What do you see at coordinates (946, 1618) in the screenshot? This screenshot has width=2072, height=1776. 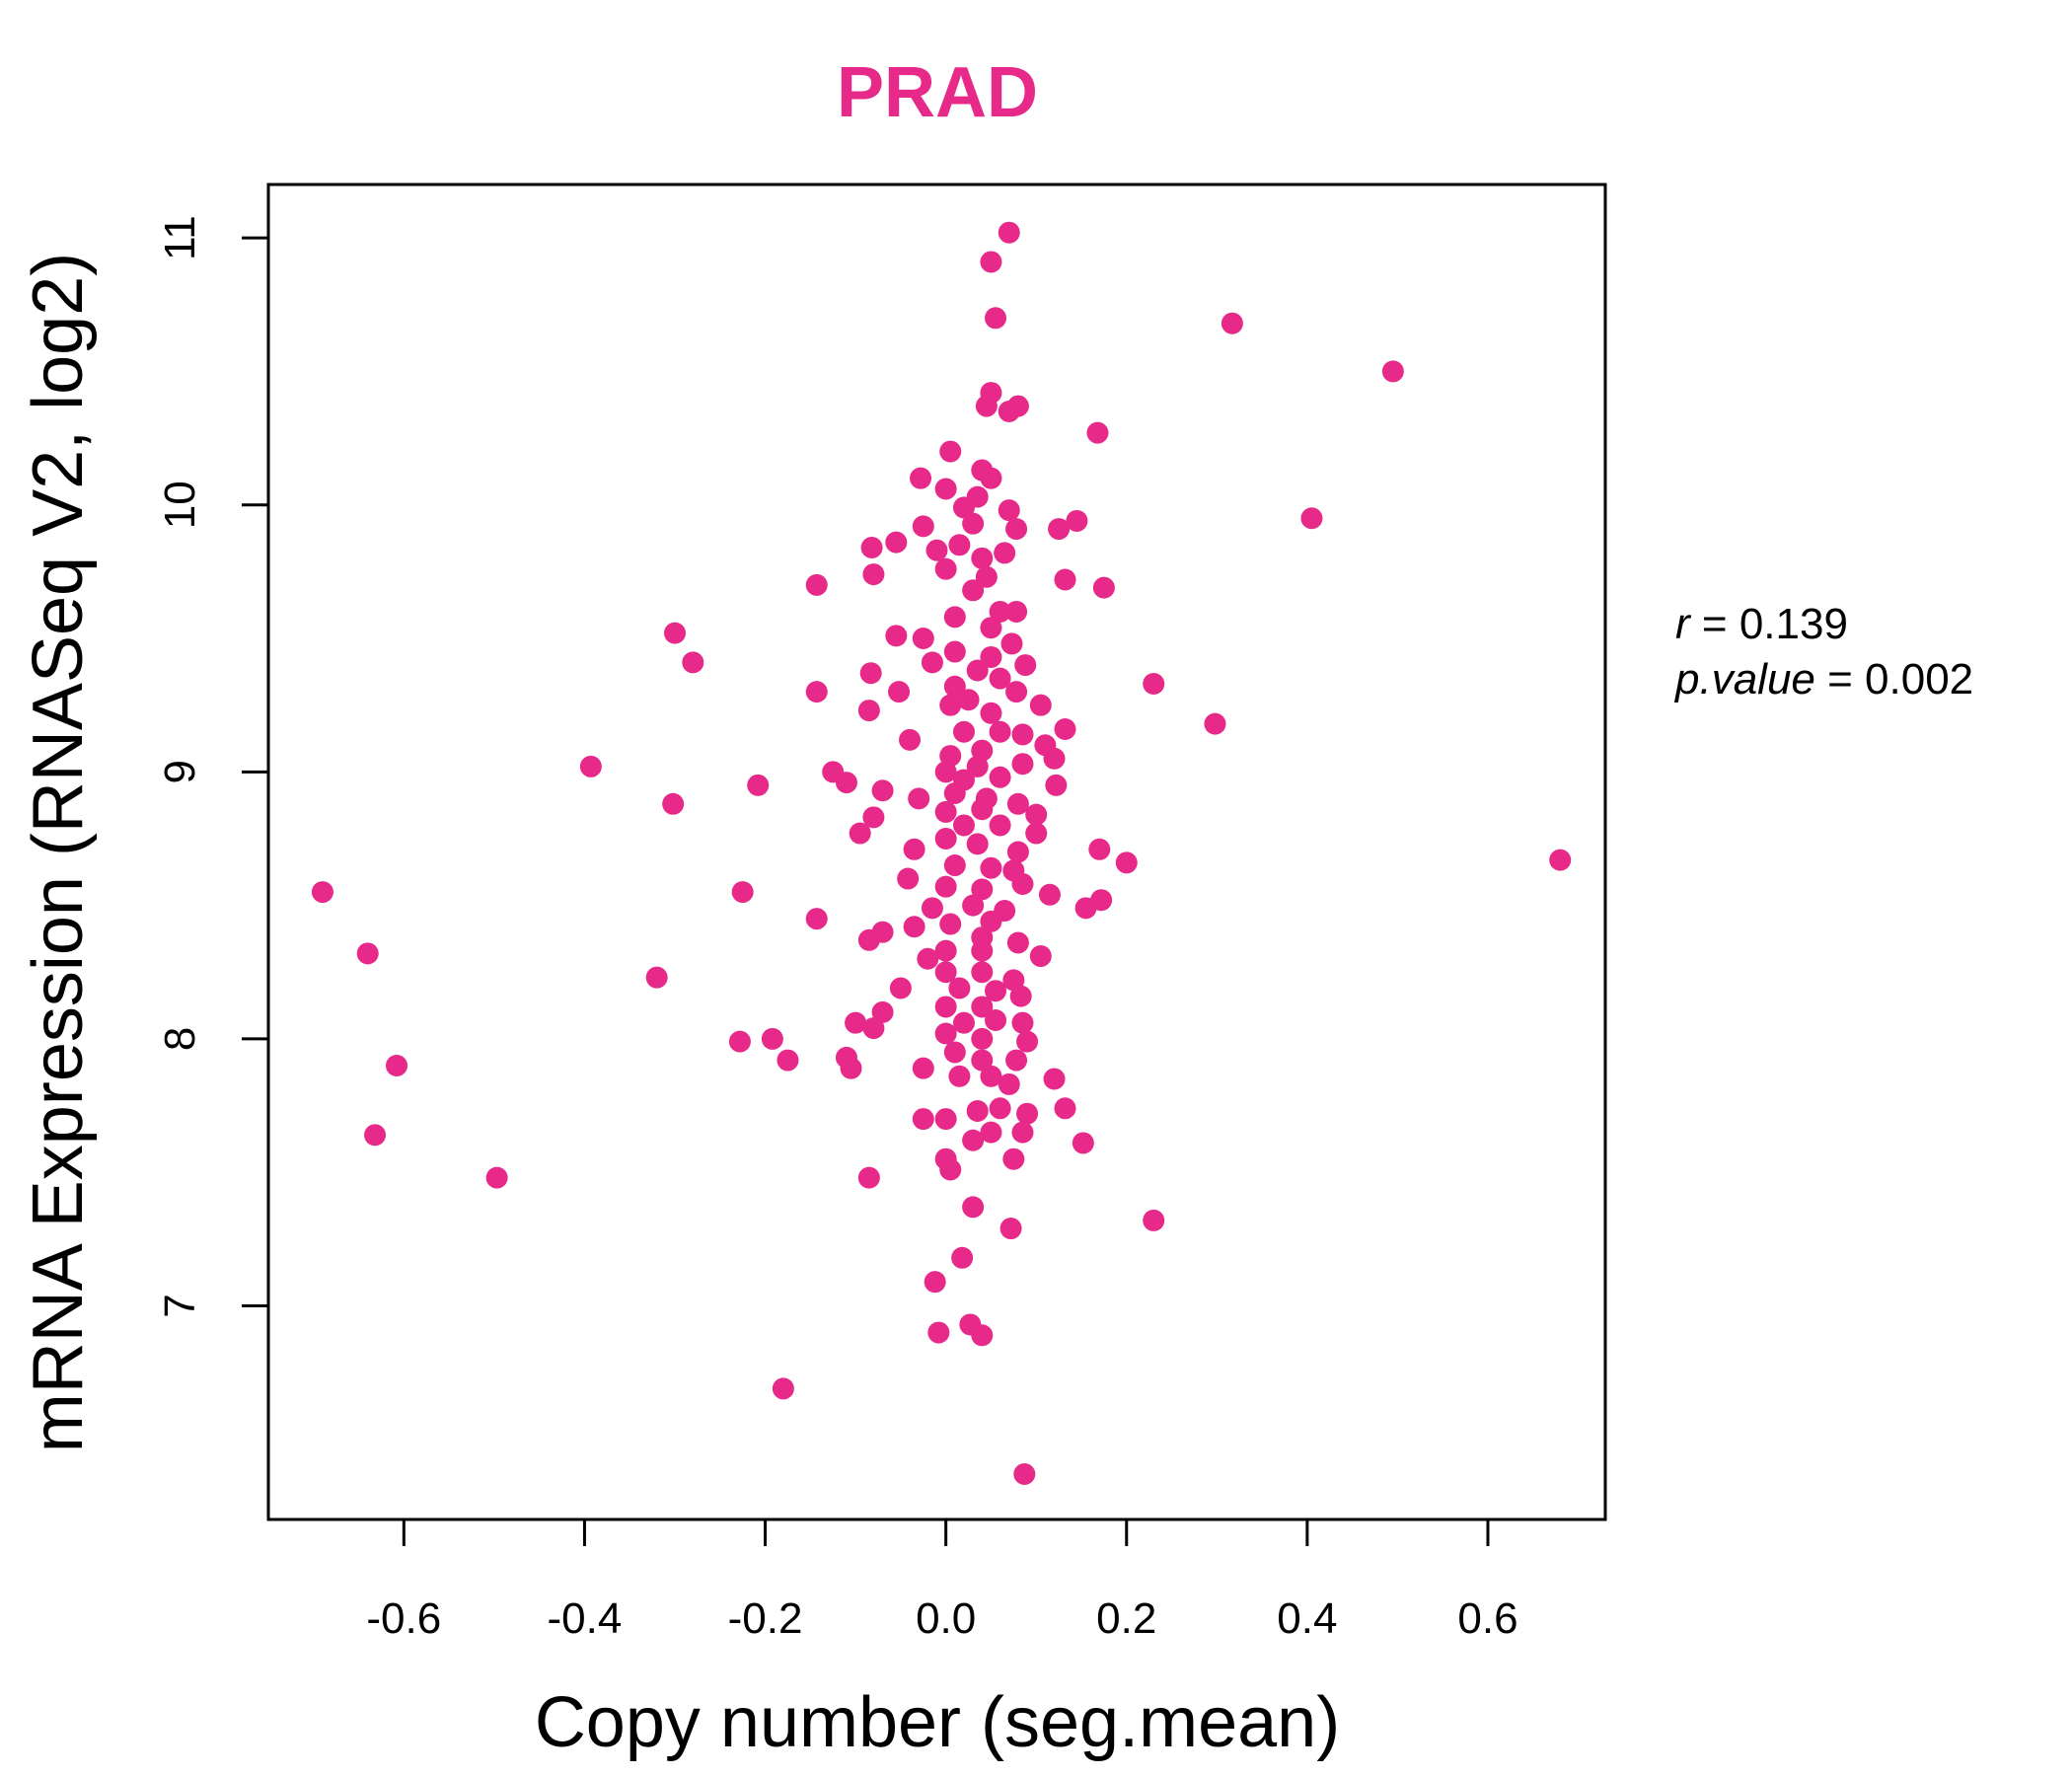 I see `x-tick-label: 0.0` at bounding box center [946, 1618].